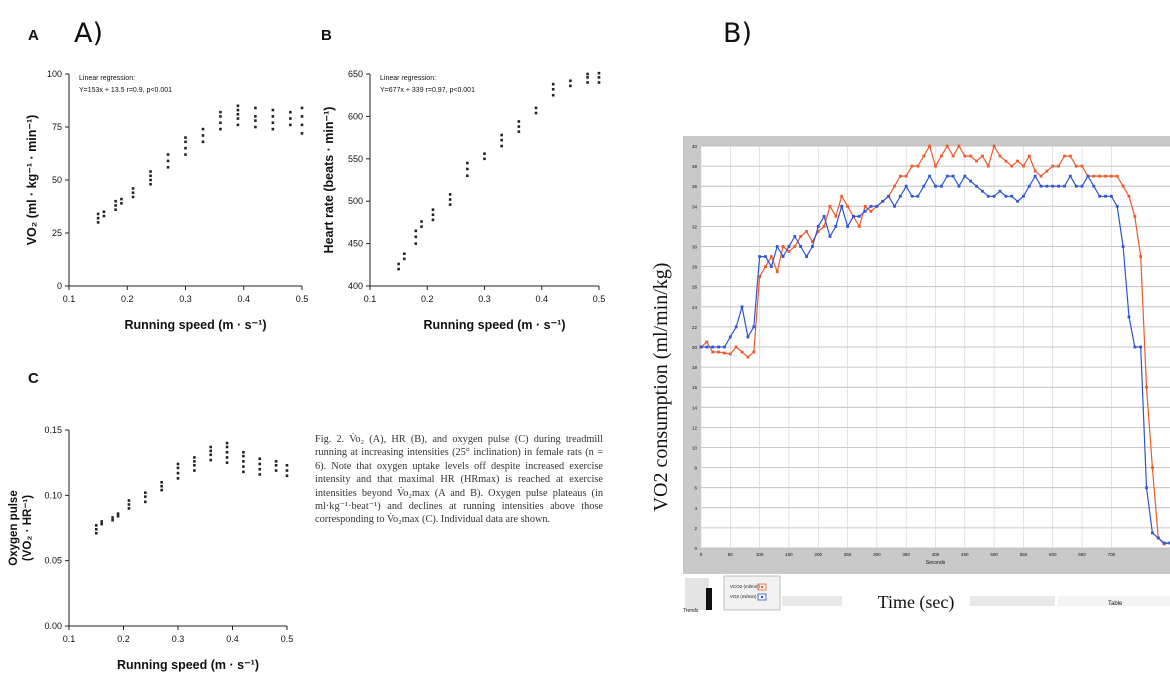  What do you see at coordinates (494, 325) in the screenshot?
I see `x-axis-label: Running speed (m · s⁻¹)` at bounding box center [494, 325].